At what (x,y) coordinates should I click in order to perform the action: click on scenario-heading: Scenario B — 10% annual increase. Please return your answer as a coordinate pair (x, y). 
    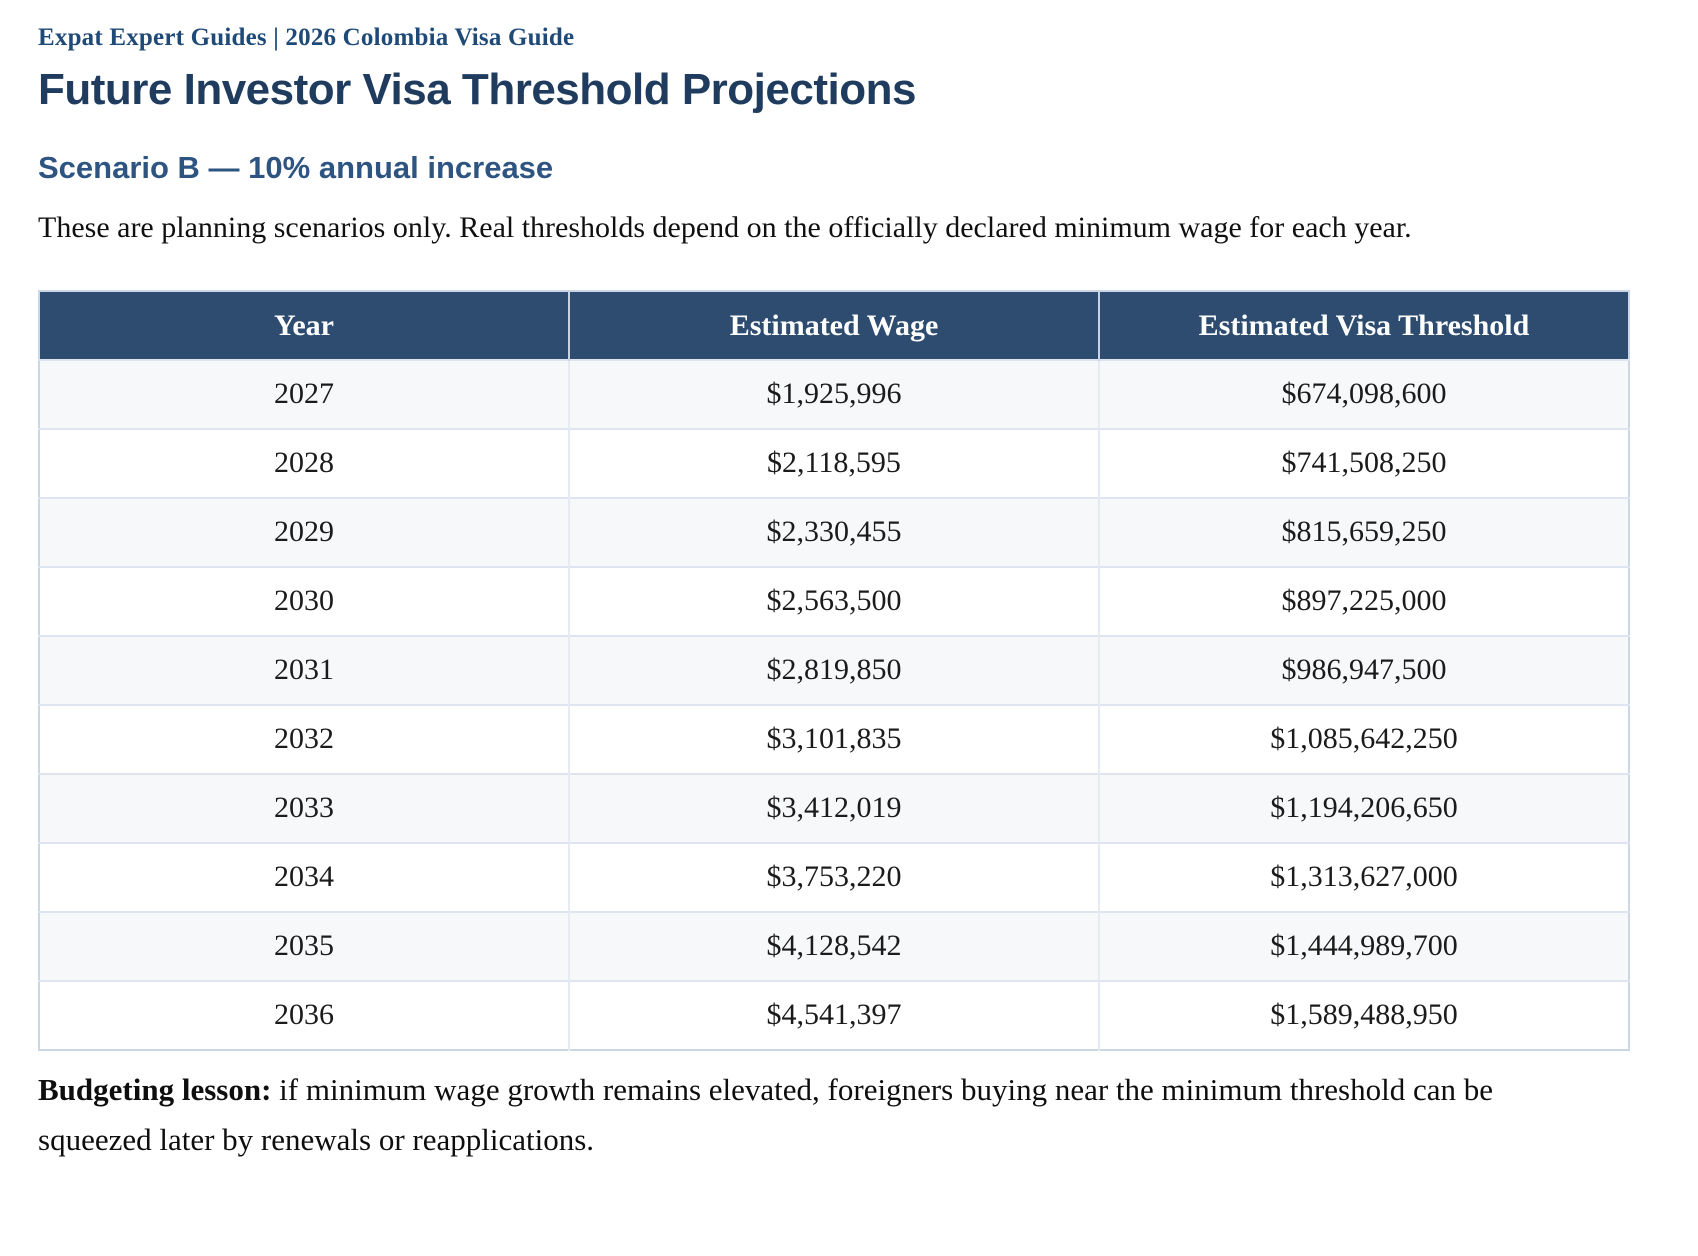
    Looking at the image, I should click on (296, 167).